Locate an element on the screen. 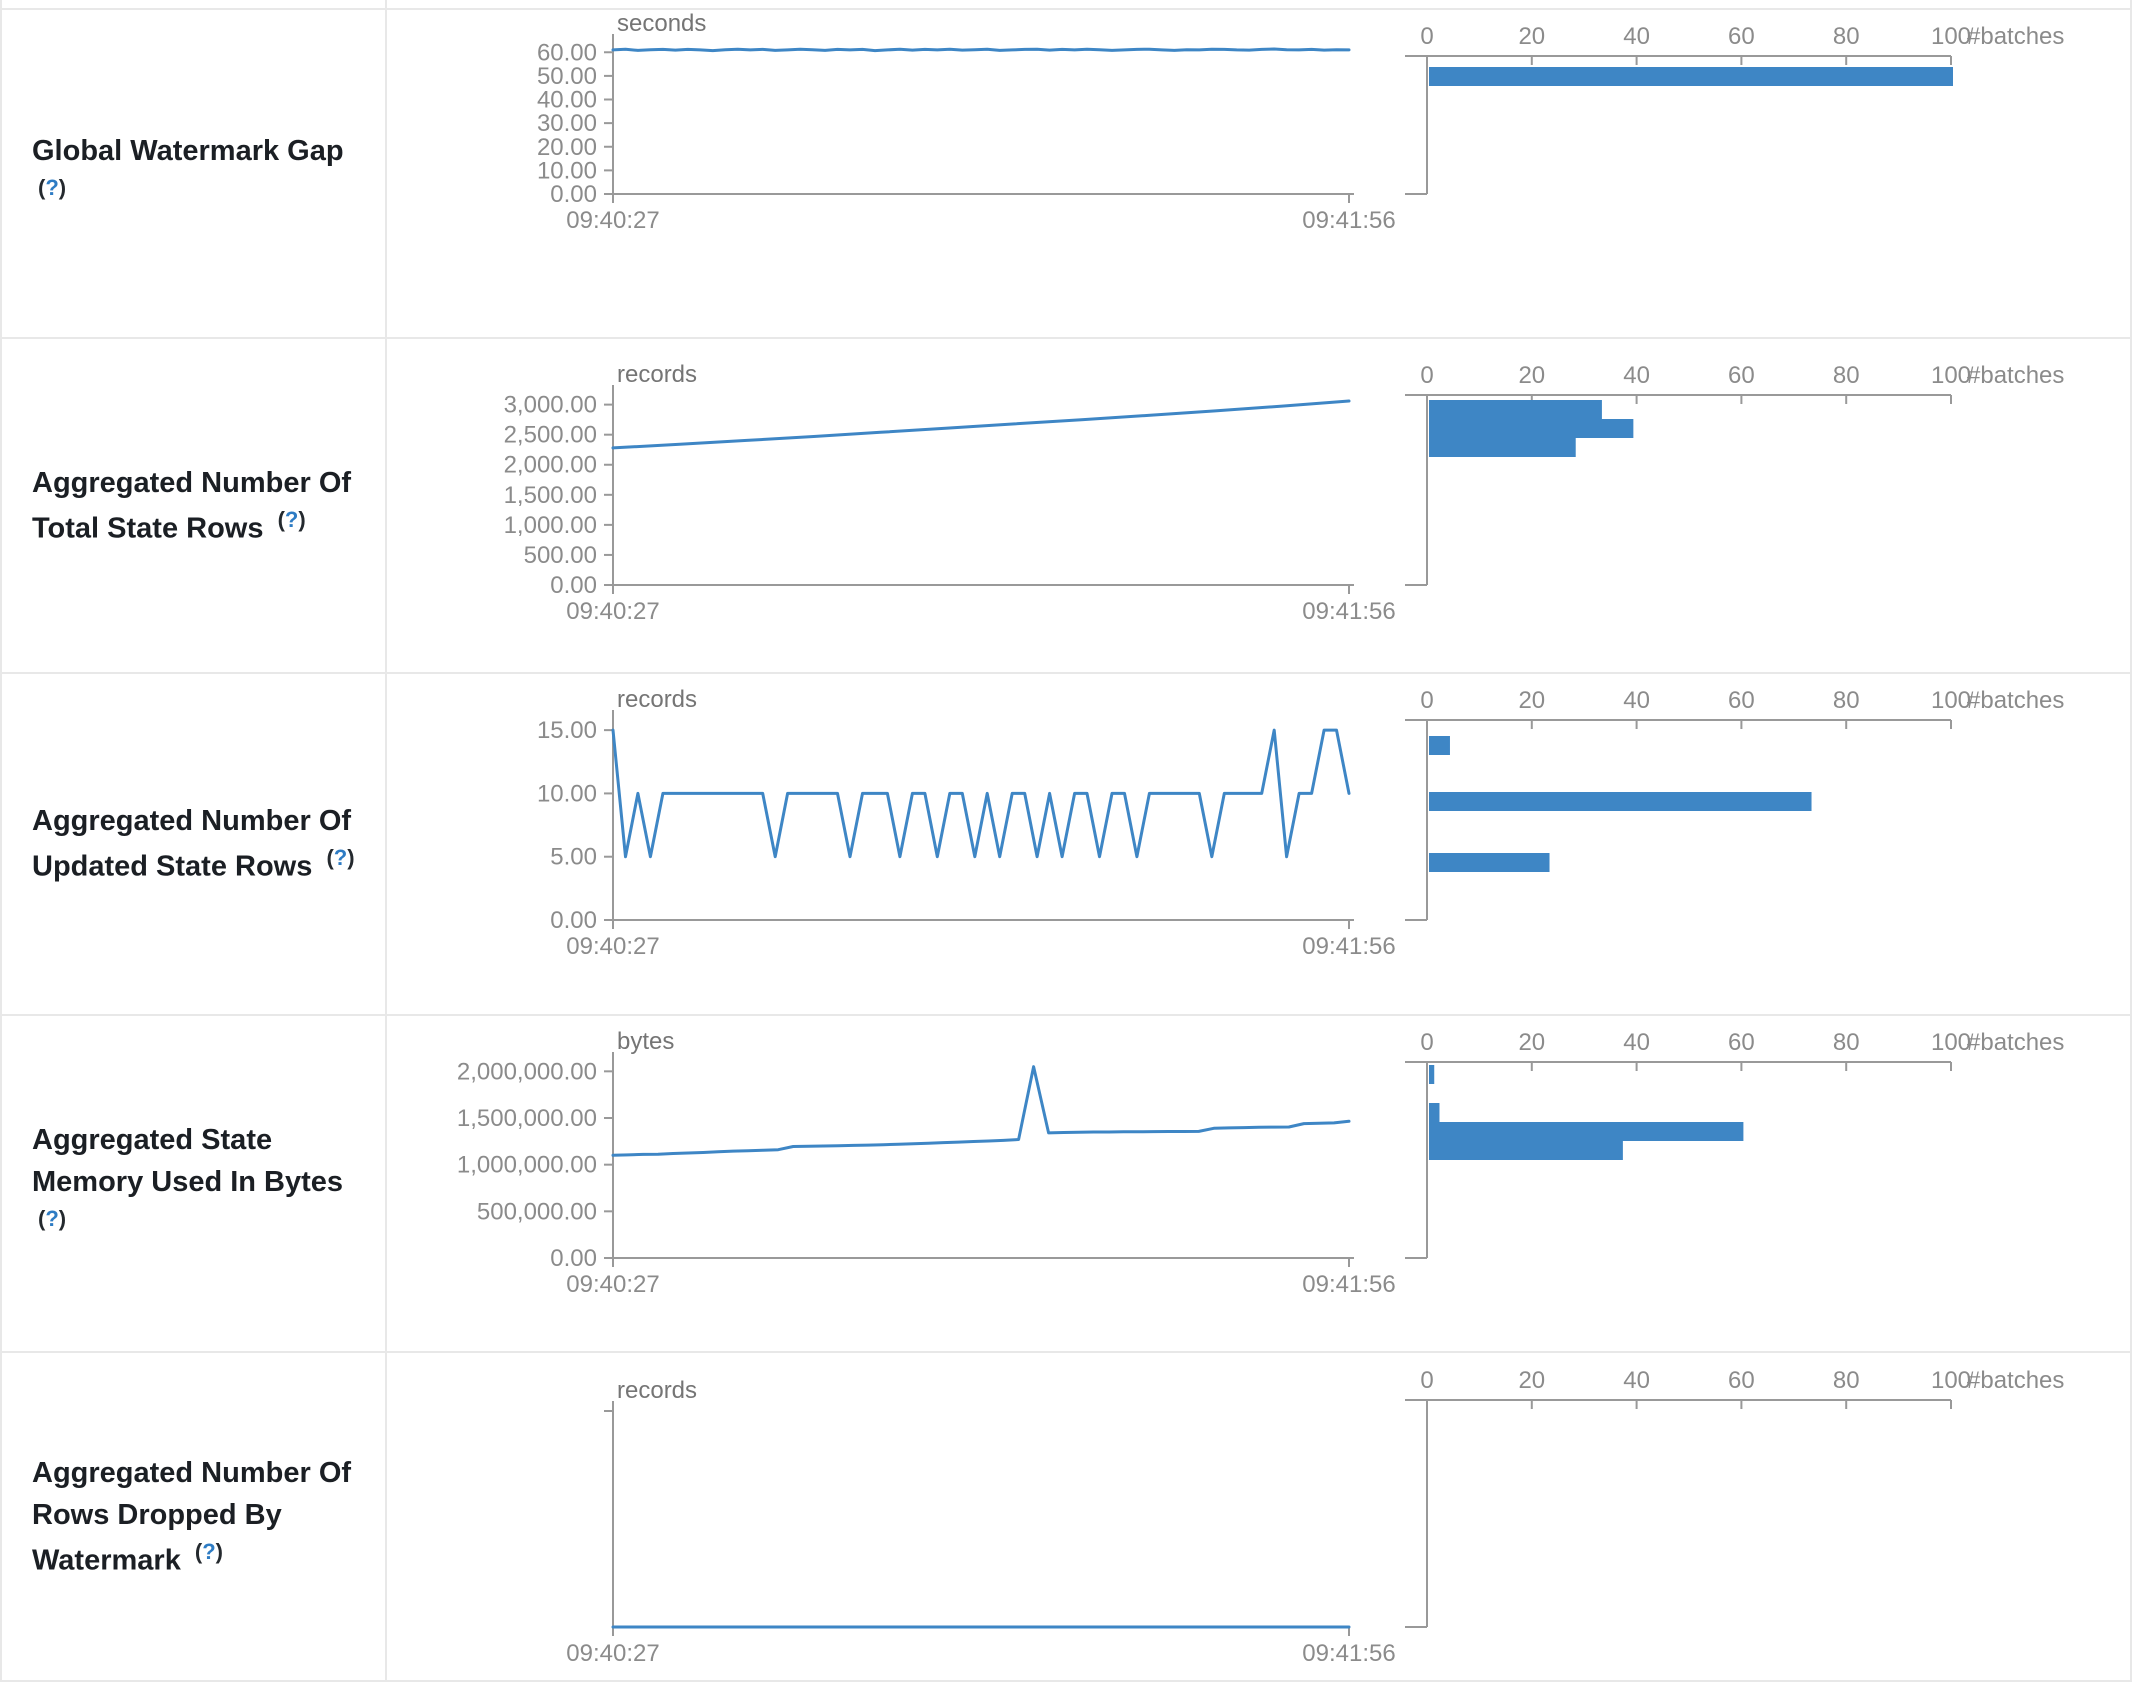  y-tick-label: 3,000.00 is located at coordinates (550, 405).